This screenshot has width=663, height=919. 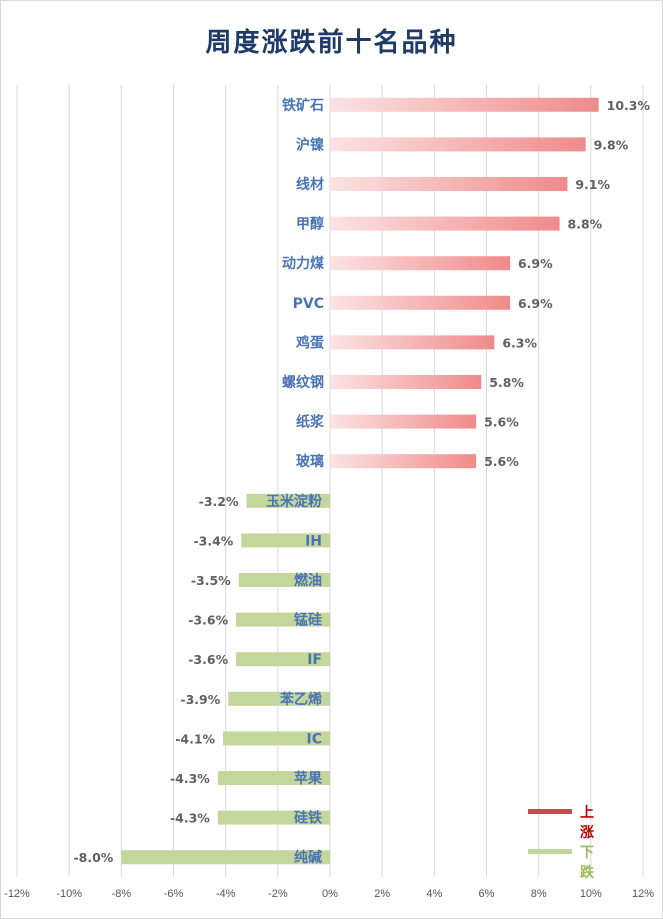 I want to click on x-tick-label: 8%, so click(x=539, y=894).